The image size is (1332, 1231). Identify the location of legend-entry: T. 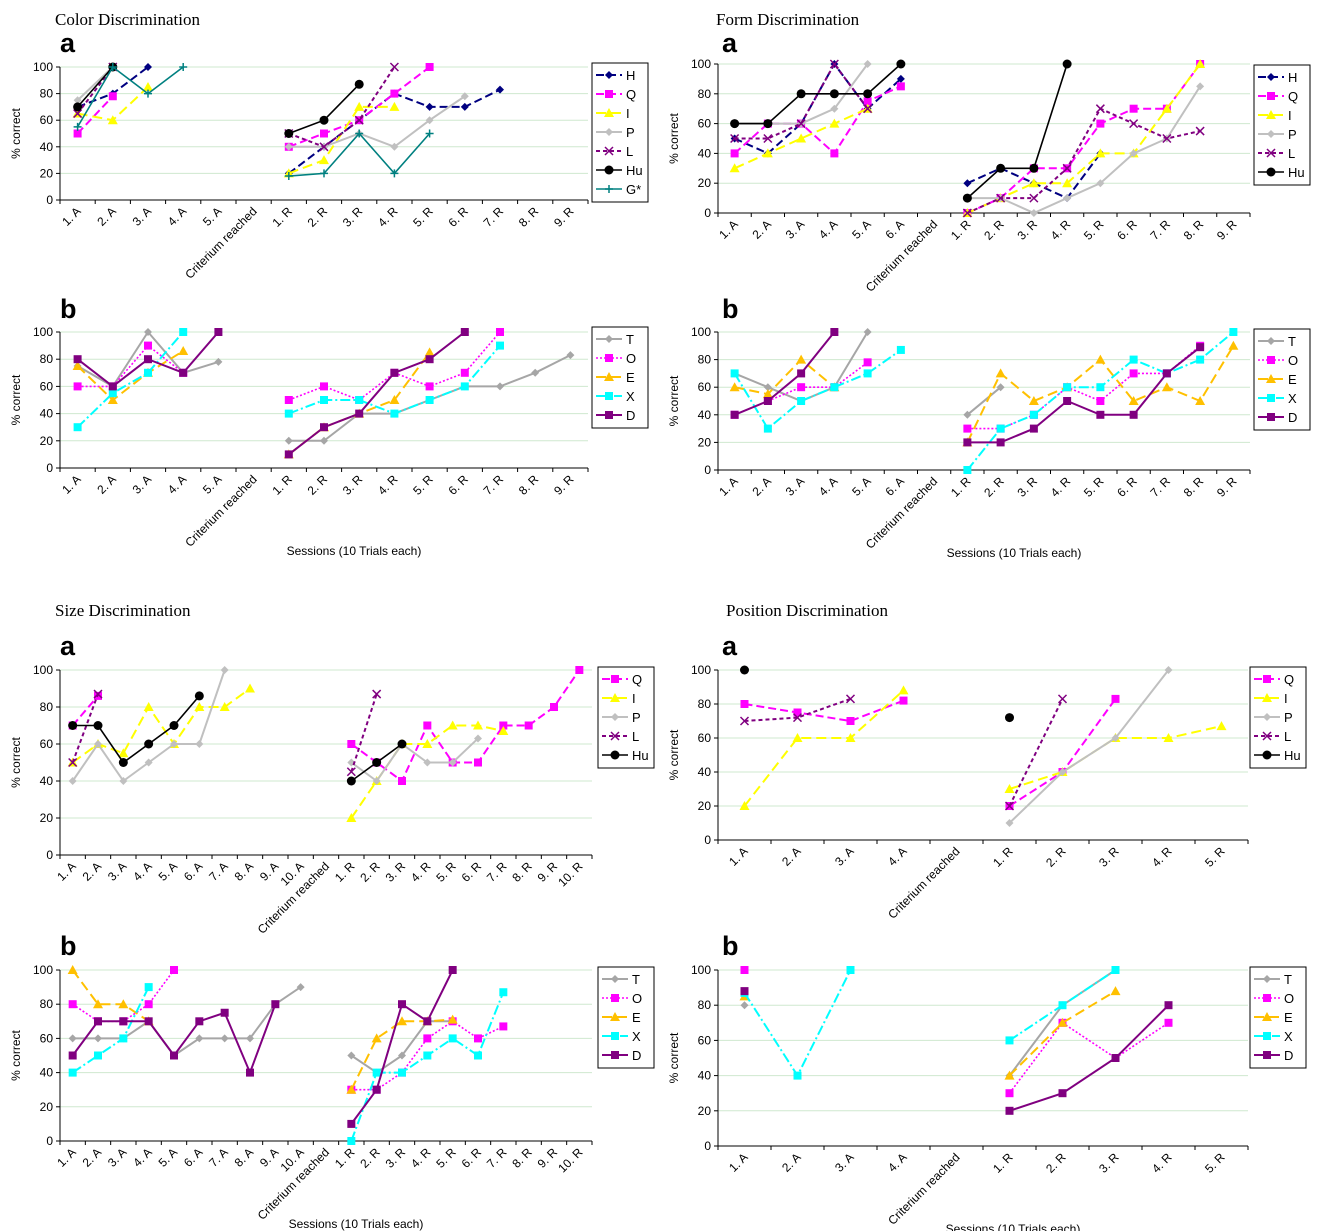
(1292, 341).